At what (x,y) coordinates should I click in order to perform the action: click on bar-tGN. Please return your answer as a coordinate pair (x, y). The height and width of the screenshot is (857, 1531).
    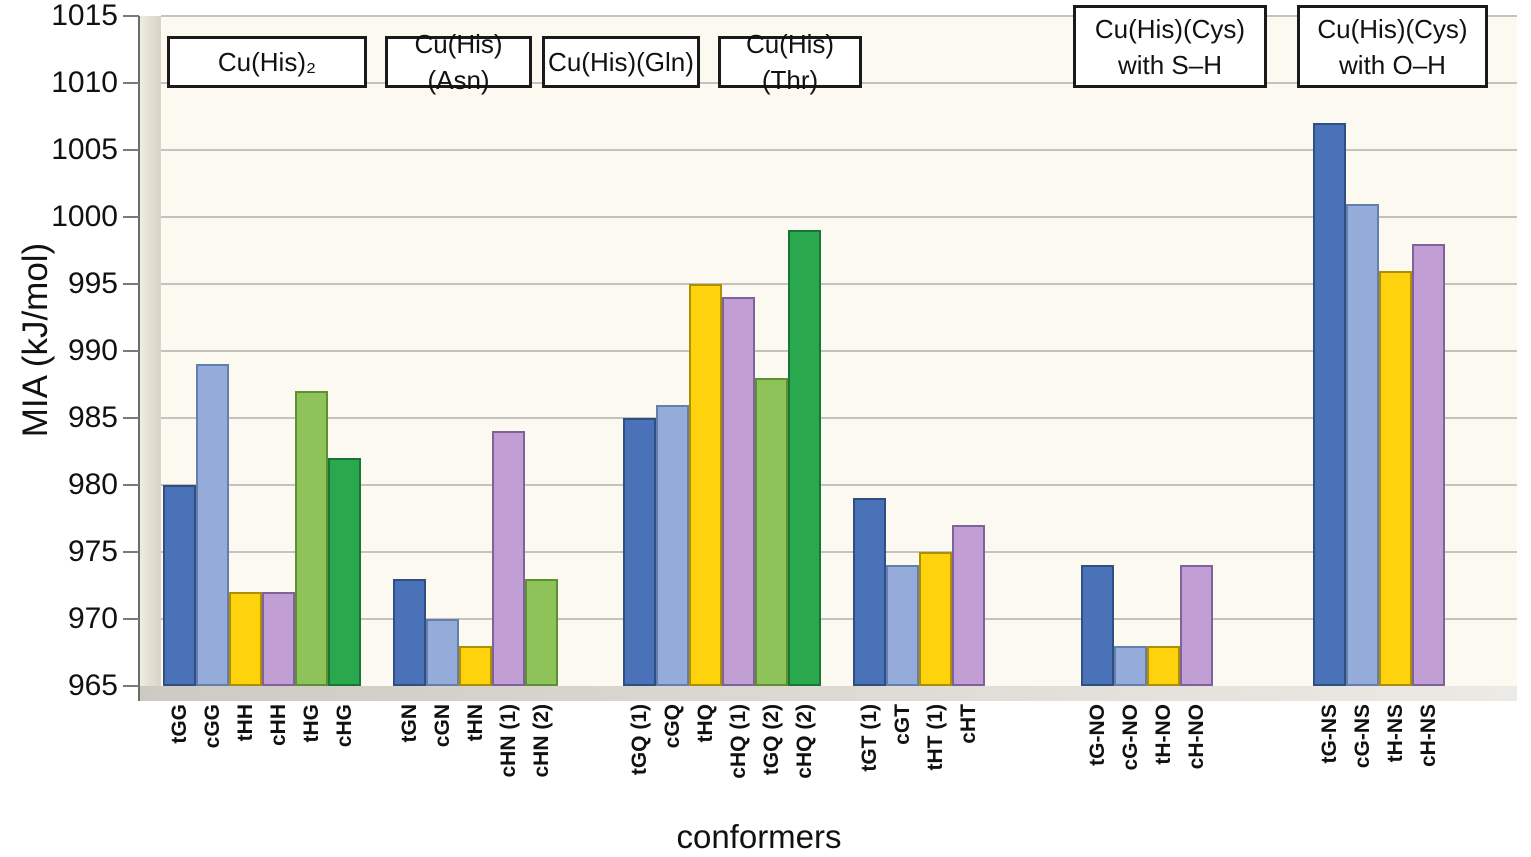
    Looking at the image, I should click on (409, 632).